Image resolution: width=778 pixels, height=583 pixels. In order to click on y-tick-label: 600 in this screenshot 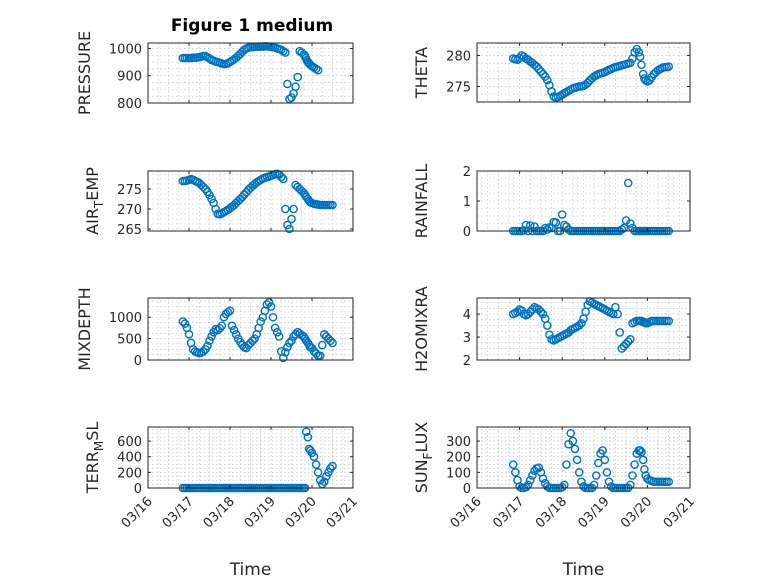, I will do `click(129, 442)`.